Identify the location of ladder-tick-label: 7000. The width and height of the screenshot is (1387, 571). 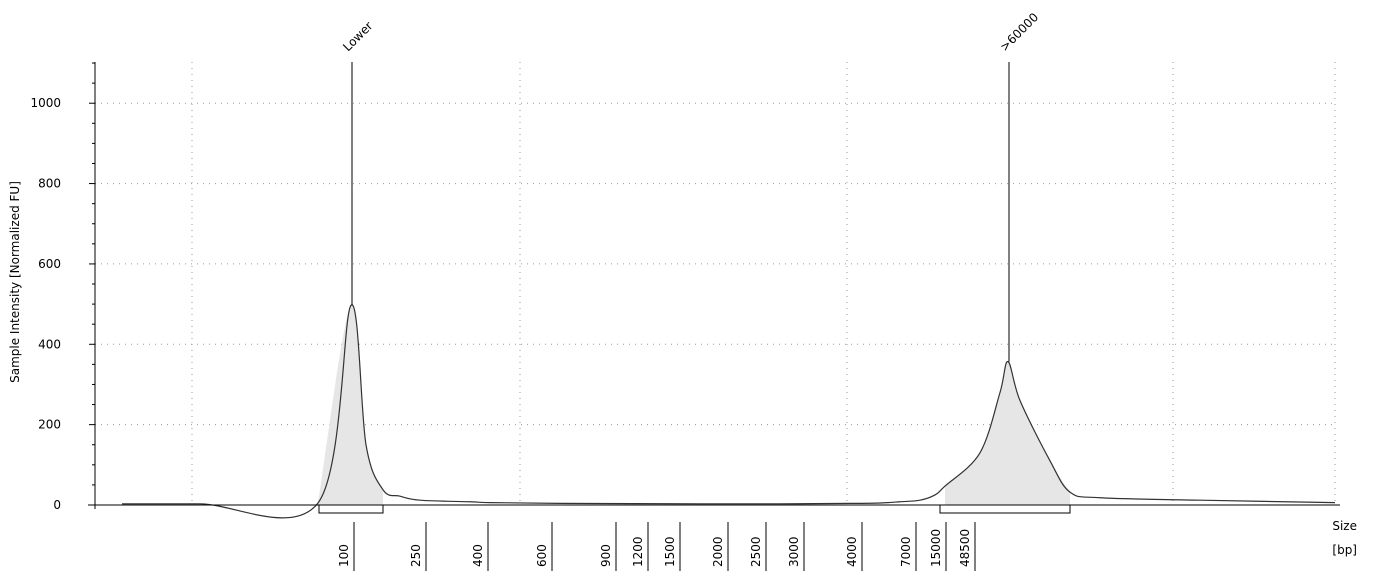
(906, 551).